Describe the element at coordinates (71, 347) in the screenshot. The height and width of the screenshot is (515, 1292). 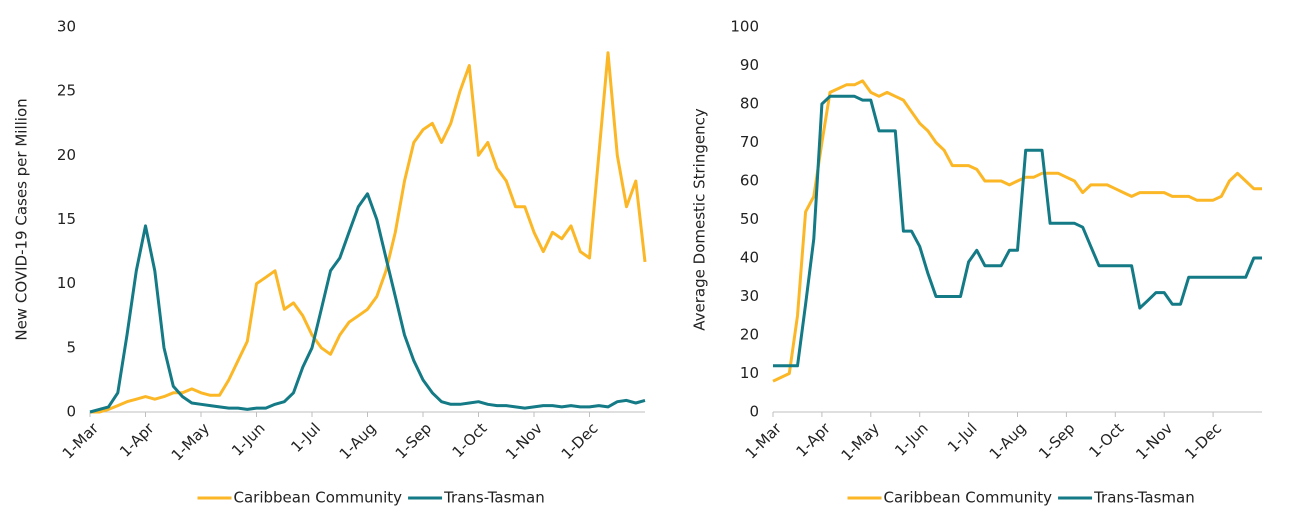
I see `y-tick-label: 5` at that location.